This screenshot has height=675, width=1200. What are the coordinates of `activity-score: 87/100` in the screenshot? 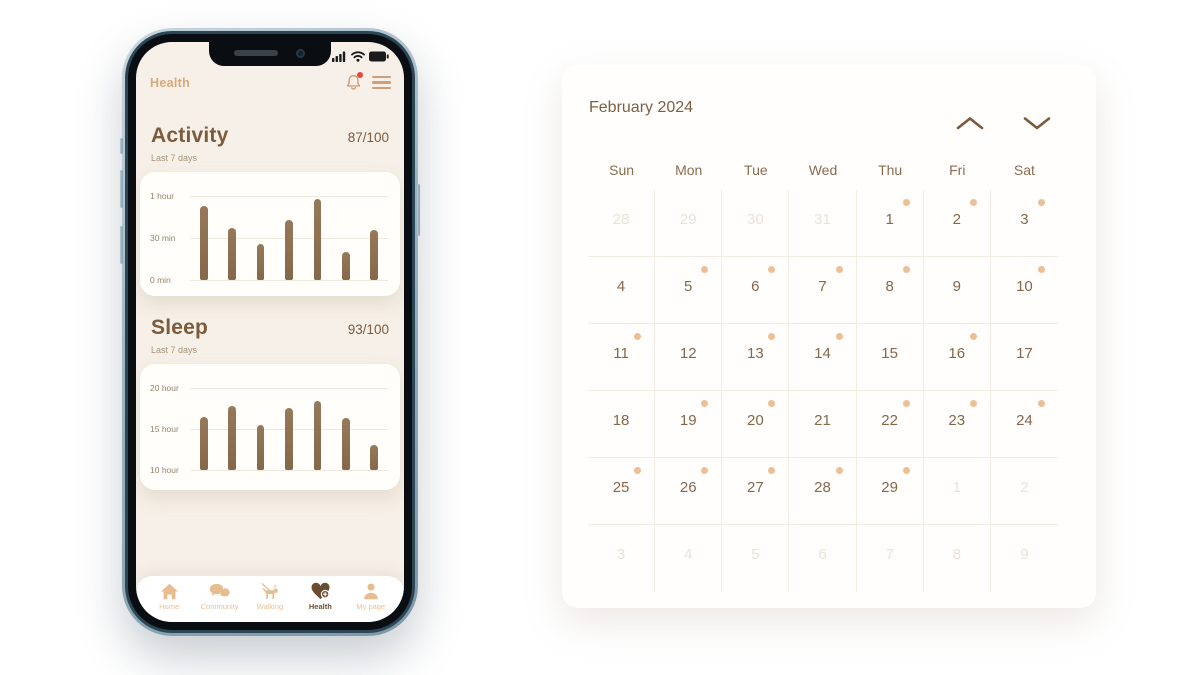 It's located at (368, 137).